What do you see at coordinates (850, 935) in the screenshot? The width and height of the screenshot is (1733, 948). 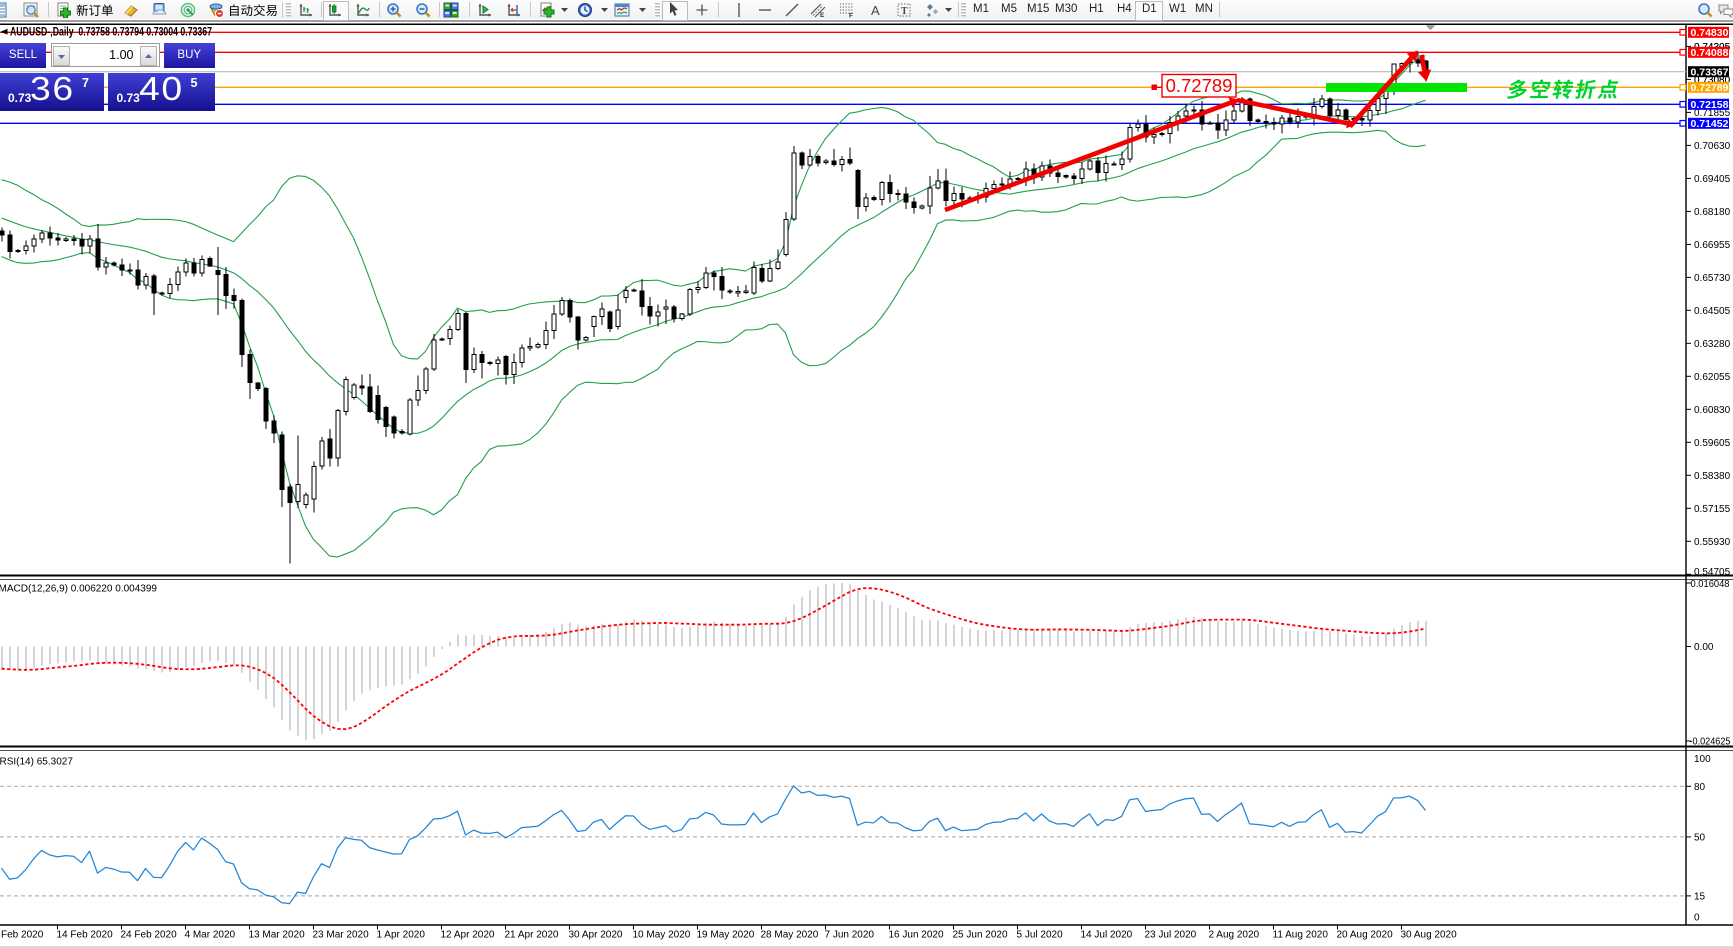 I see `svg-text: 7 Jun 2020` at bounding box center [850, 935].